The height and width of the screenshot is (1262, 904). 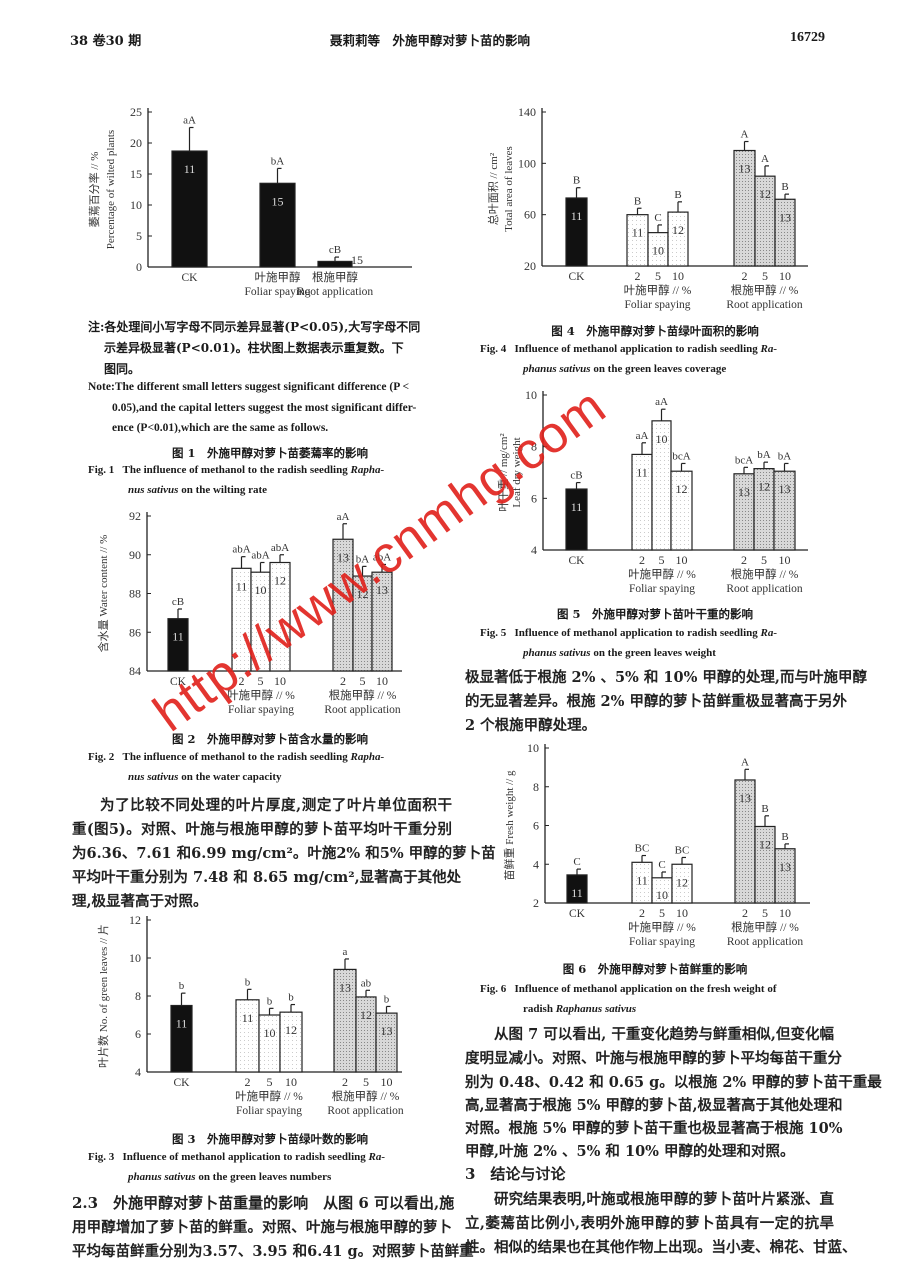 What do you see at coordinates (655, 331) in the screenshot?
I see `caption-cn: 图 4 外施甲醇对萝卜苗绿叶面积的影响` at bounding box center [655, 331].